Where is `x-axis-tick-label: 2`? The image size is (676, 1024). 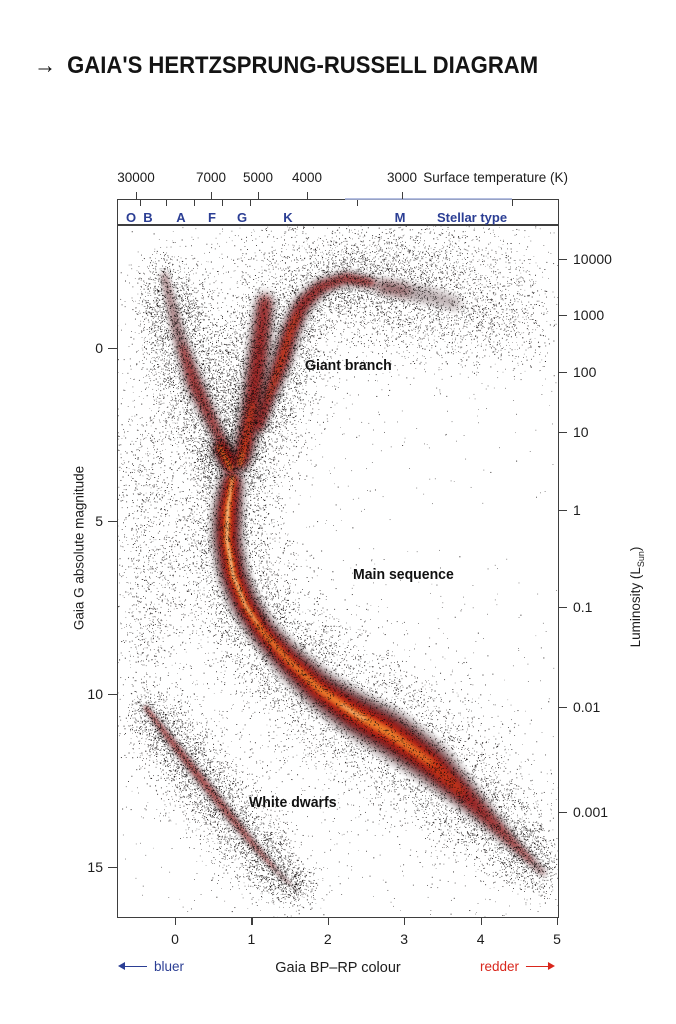
x-axis-tick-label: 2 is located at coordinates (327, 939).